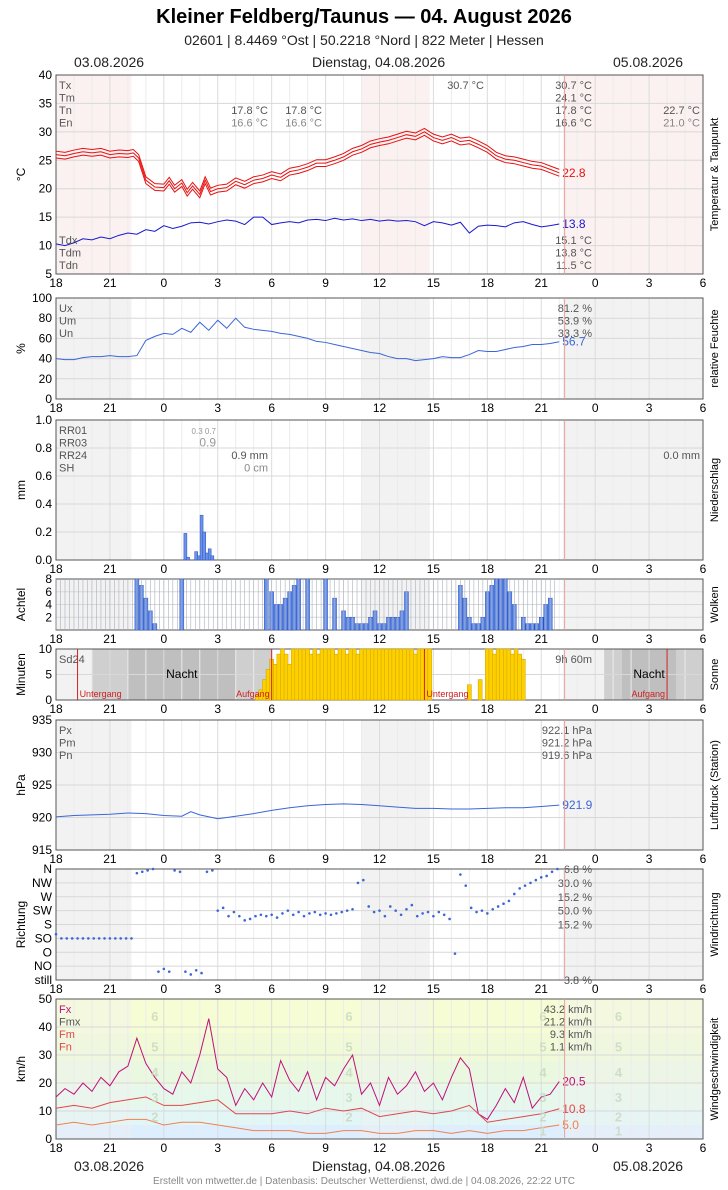 This screenshot has width=728, height=1190. Describe the element at coordinates (307, 339) in the screenshot. I see `series-line-relative feuchte` at that location.